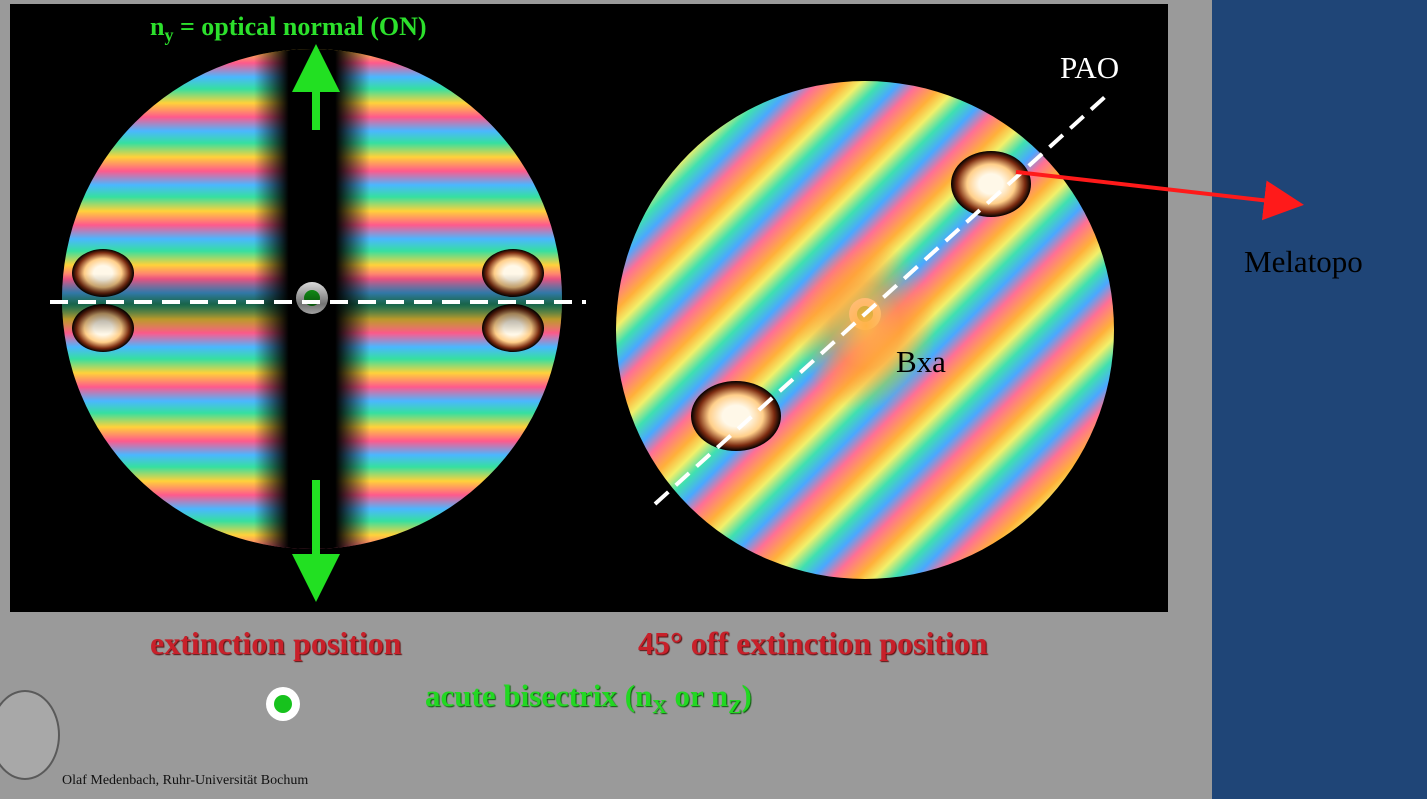 The width and height of the screenshot is (1427, 799). I want to click on melatope-arrow, so click(1159, 195).